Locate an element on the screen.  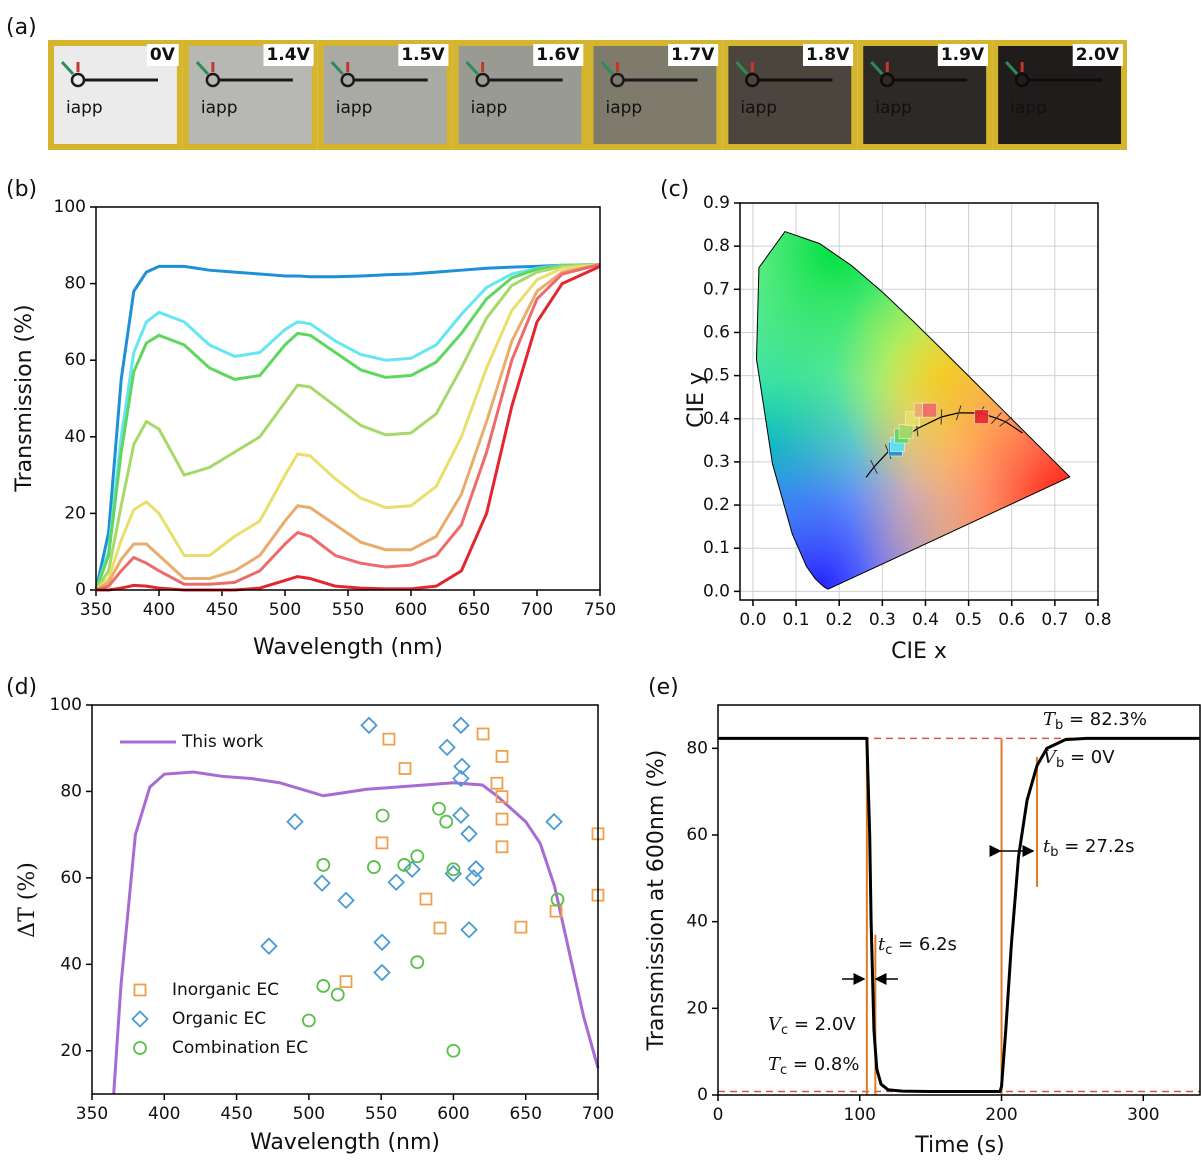
annotation: Vc = 2.0V is located at coordinates (812, 1026).